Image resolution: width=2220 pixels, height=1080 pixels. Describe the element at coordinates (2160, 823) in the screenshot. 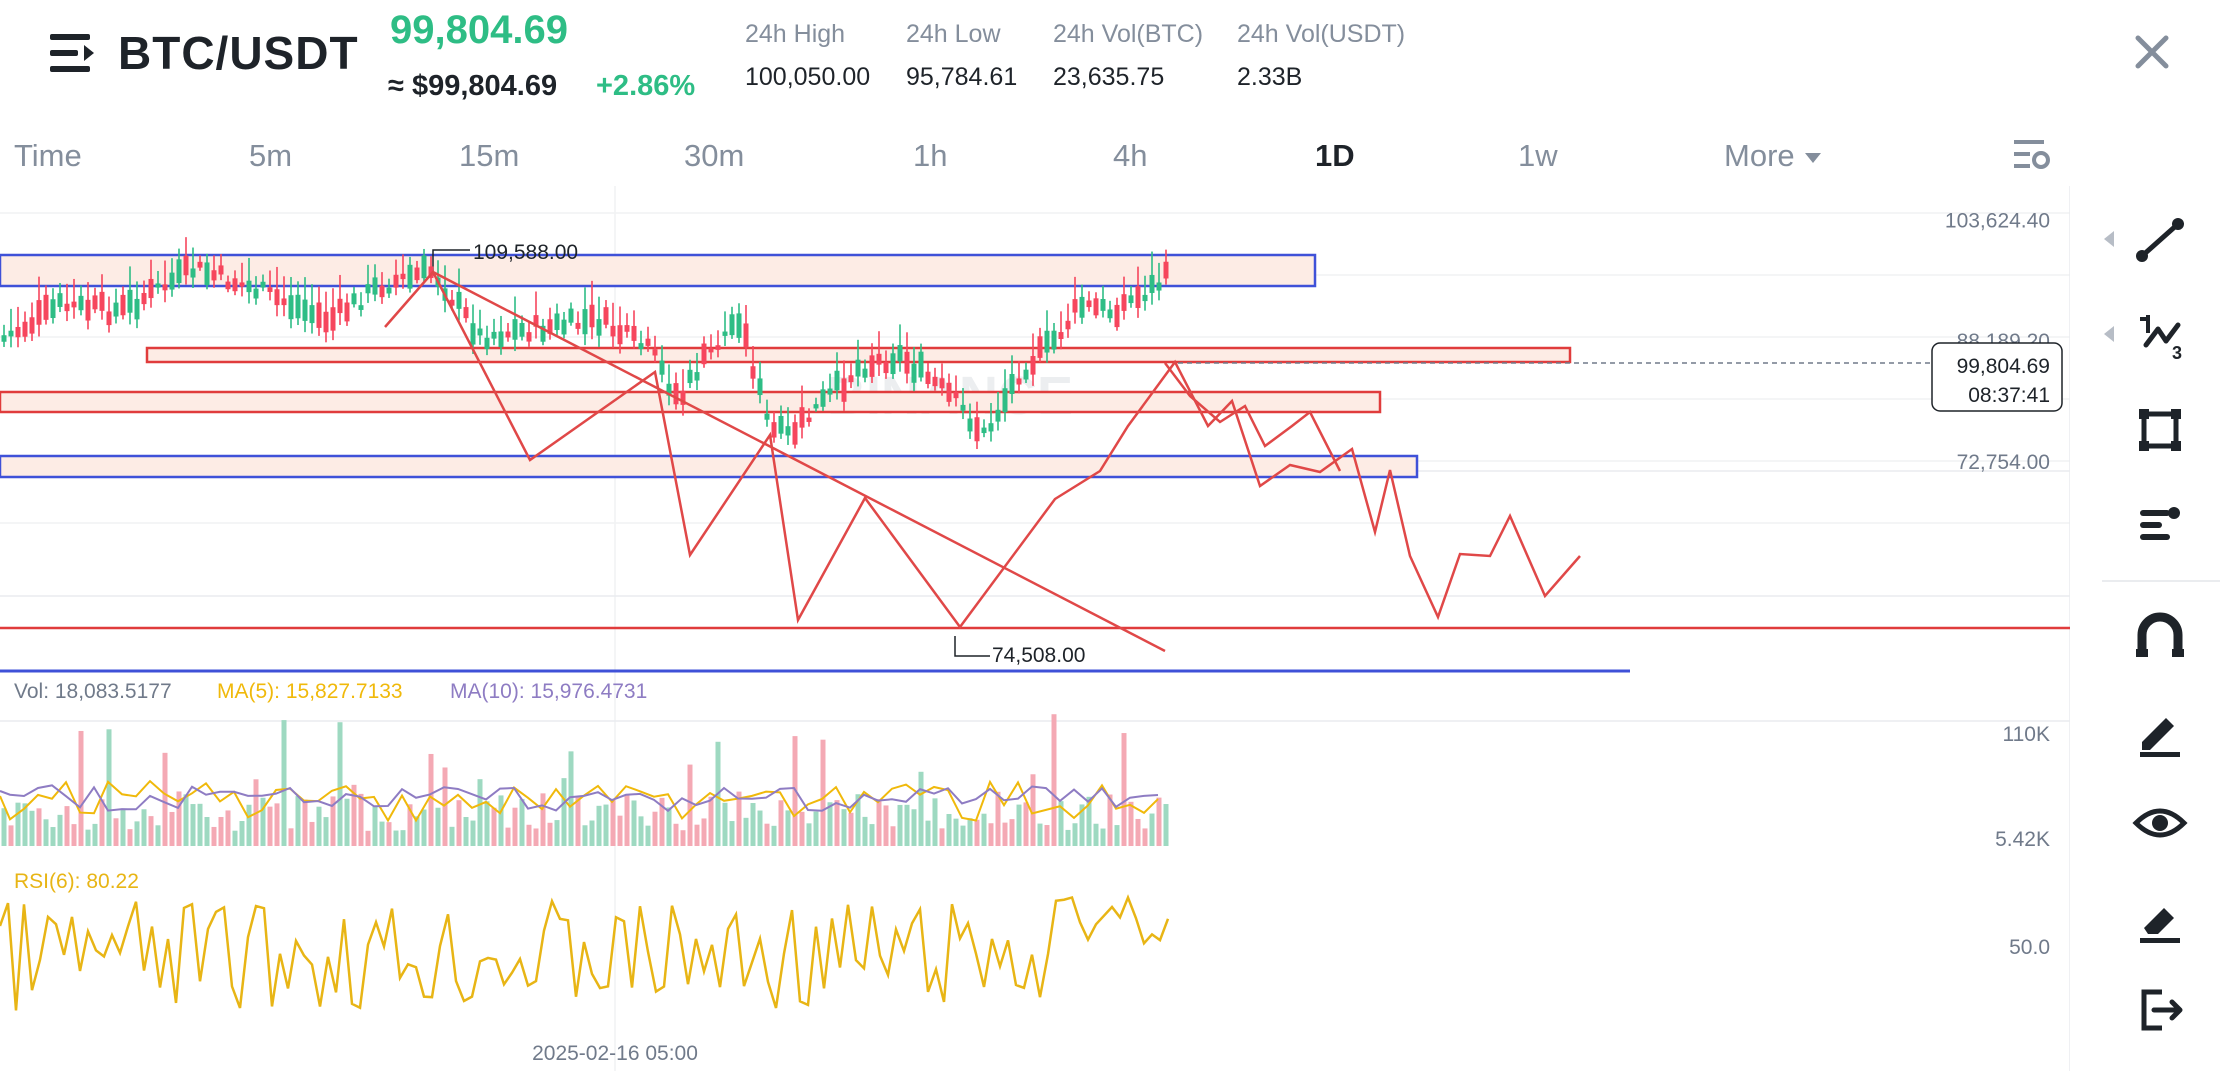

I see `visibility-eye-icon` at that location.